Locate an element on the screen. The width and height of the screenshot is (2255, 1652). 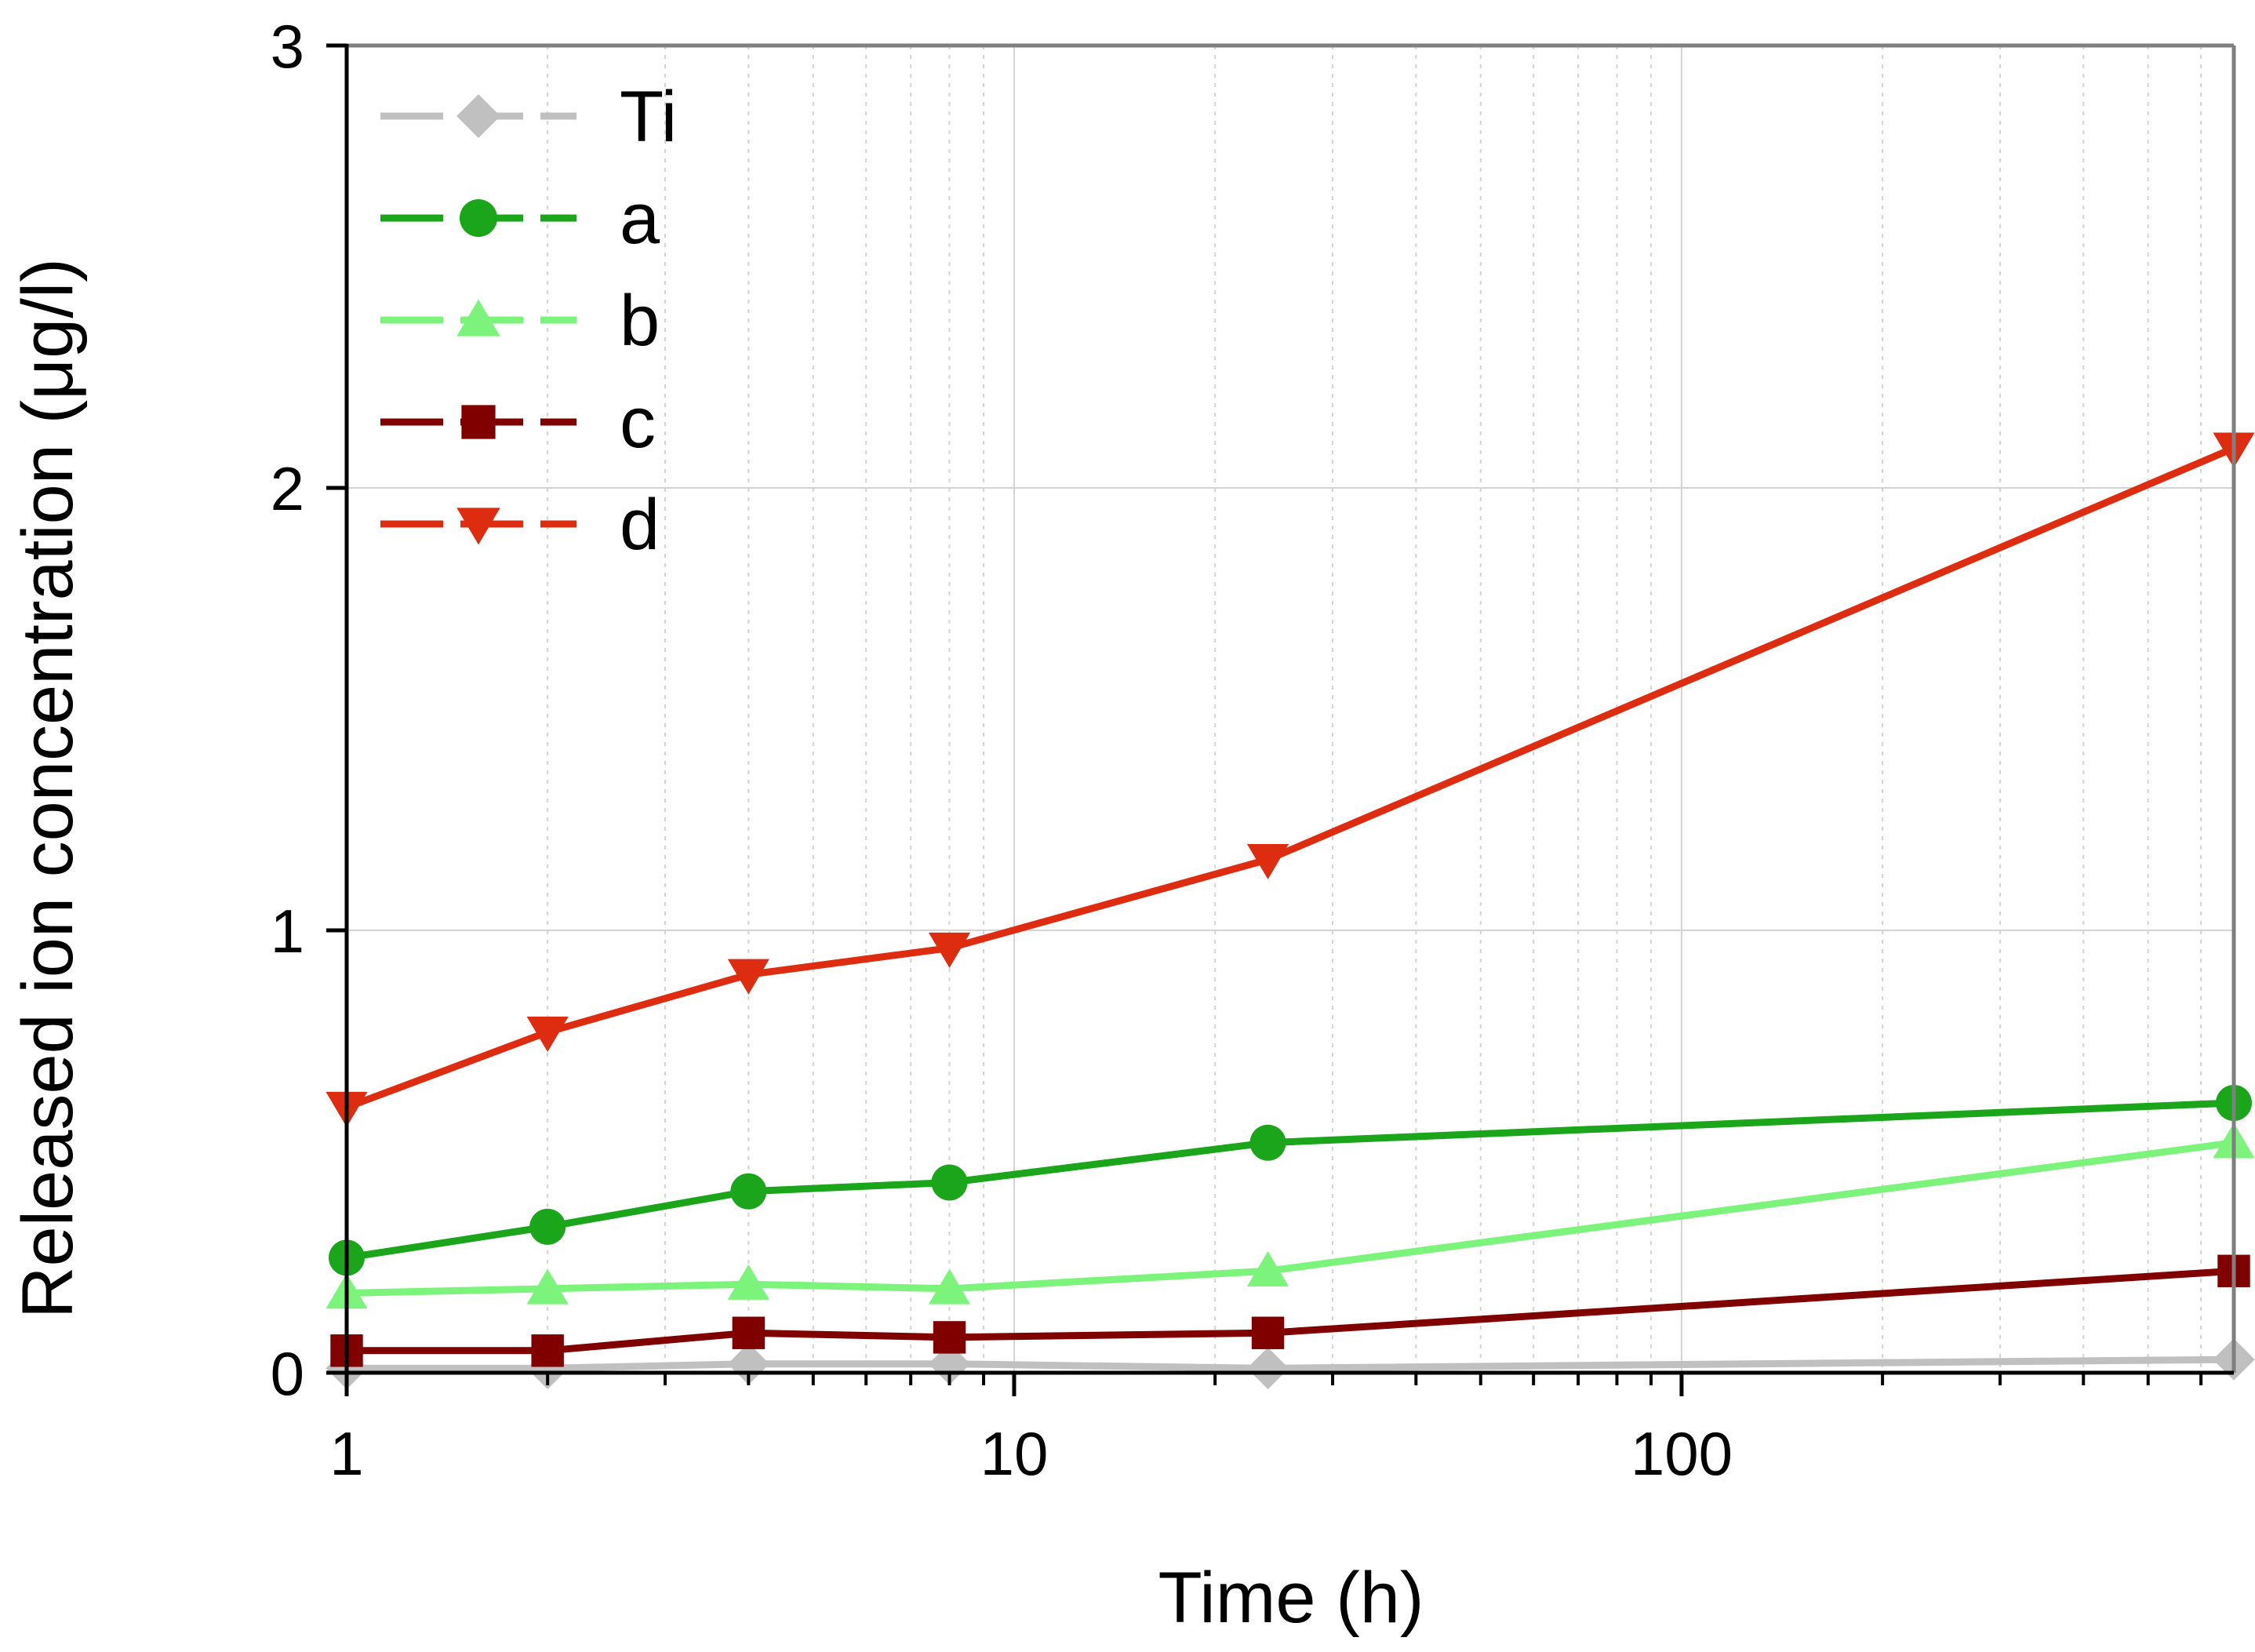
series-line-Ti is located at coordinates (1291, 1364).